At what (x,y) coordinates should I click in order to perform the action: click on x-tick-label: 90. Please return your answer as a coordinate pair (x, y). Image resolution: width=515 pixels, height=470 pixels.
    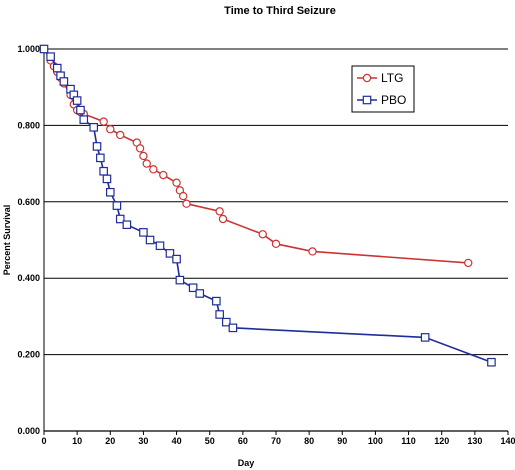
    Looking at the image, I should click on (342, 441).